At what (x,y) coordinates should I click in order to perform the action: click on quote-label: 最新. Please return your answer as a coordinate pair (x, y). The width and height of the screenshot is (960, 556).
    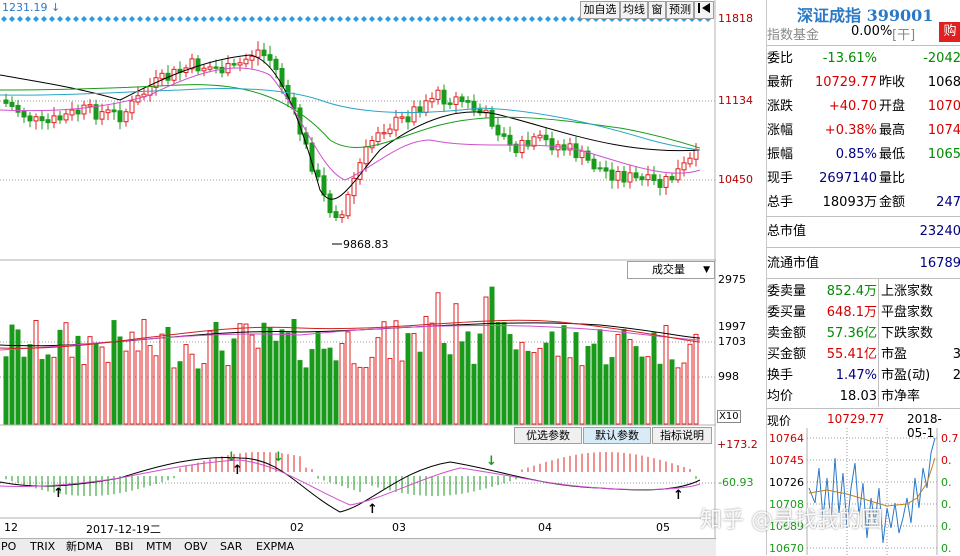
    Looking at the image, I should click on (780, 82).